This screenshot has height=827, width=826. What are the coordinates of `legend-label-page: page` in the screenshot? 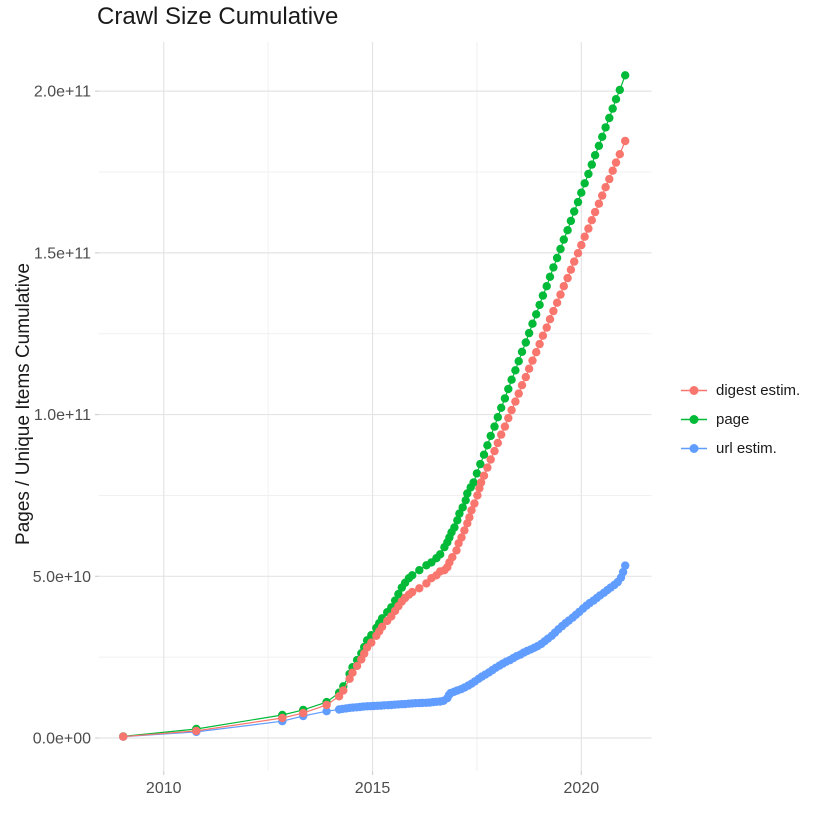 It's located at (733, 419).